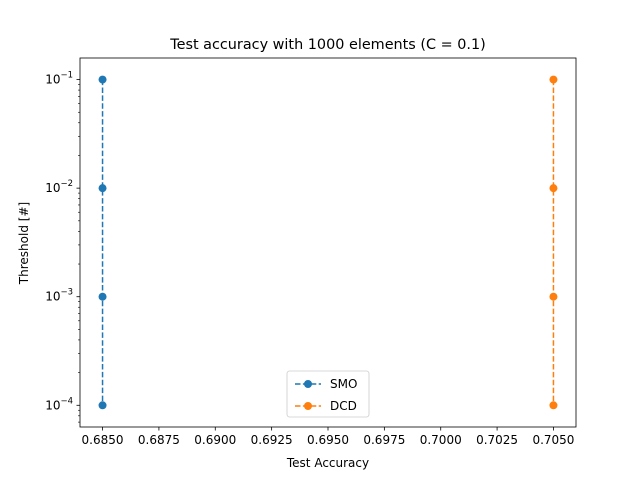 This screenshot has height=480, width=640. What do you see at coordinates (441, 440) in the screenshot?
I see `x-tick-label: 0.7000` at bounding box center [441, 440].